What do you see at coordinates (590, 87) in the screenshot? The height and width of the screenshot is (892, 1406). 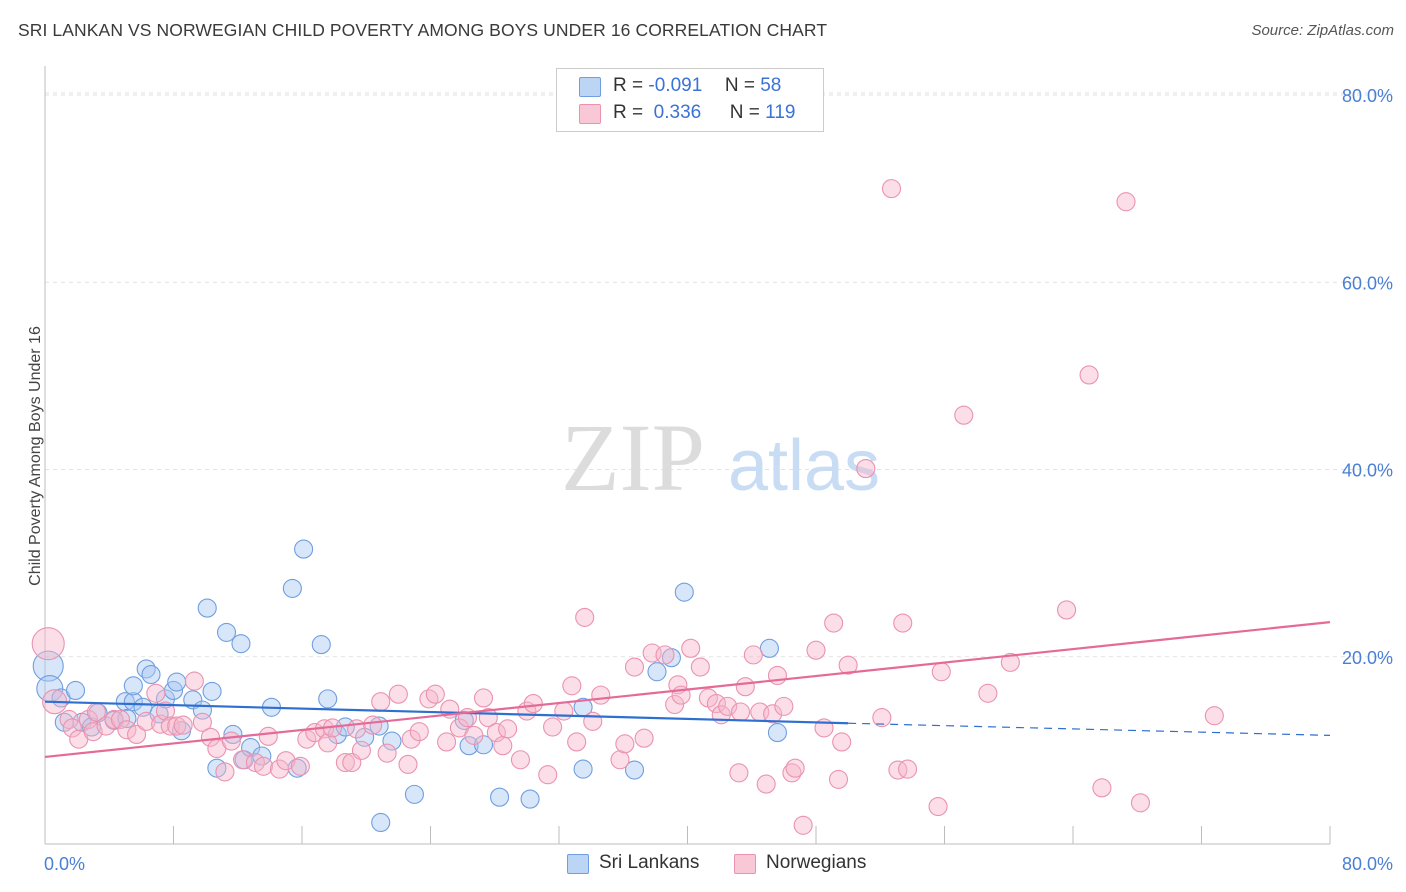 I see `legend-swatch-sri-lankans` at bounding box center [590, 87].